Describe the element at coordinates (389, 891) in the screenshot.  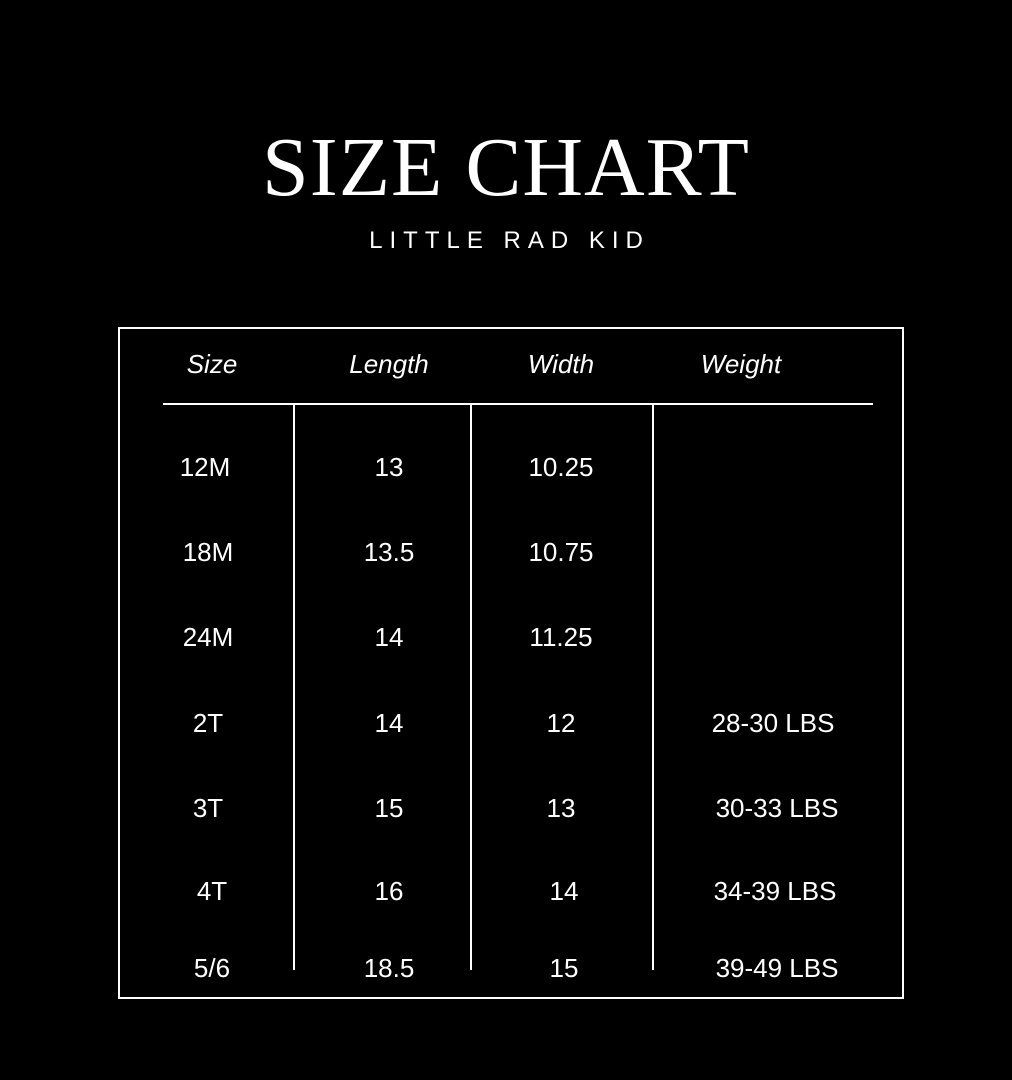
I see `cell-length: 16` at that location.